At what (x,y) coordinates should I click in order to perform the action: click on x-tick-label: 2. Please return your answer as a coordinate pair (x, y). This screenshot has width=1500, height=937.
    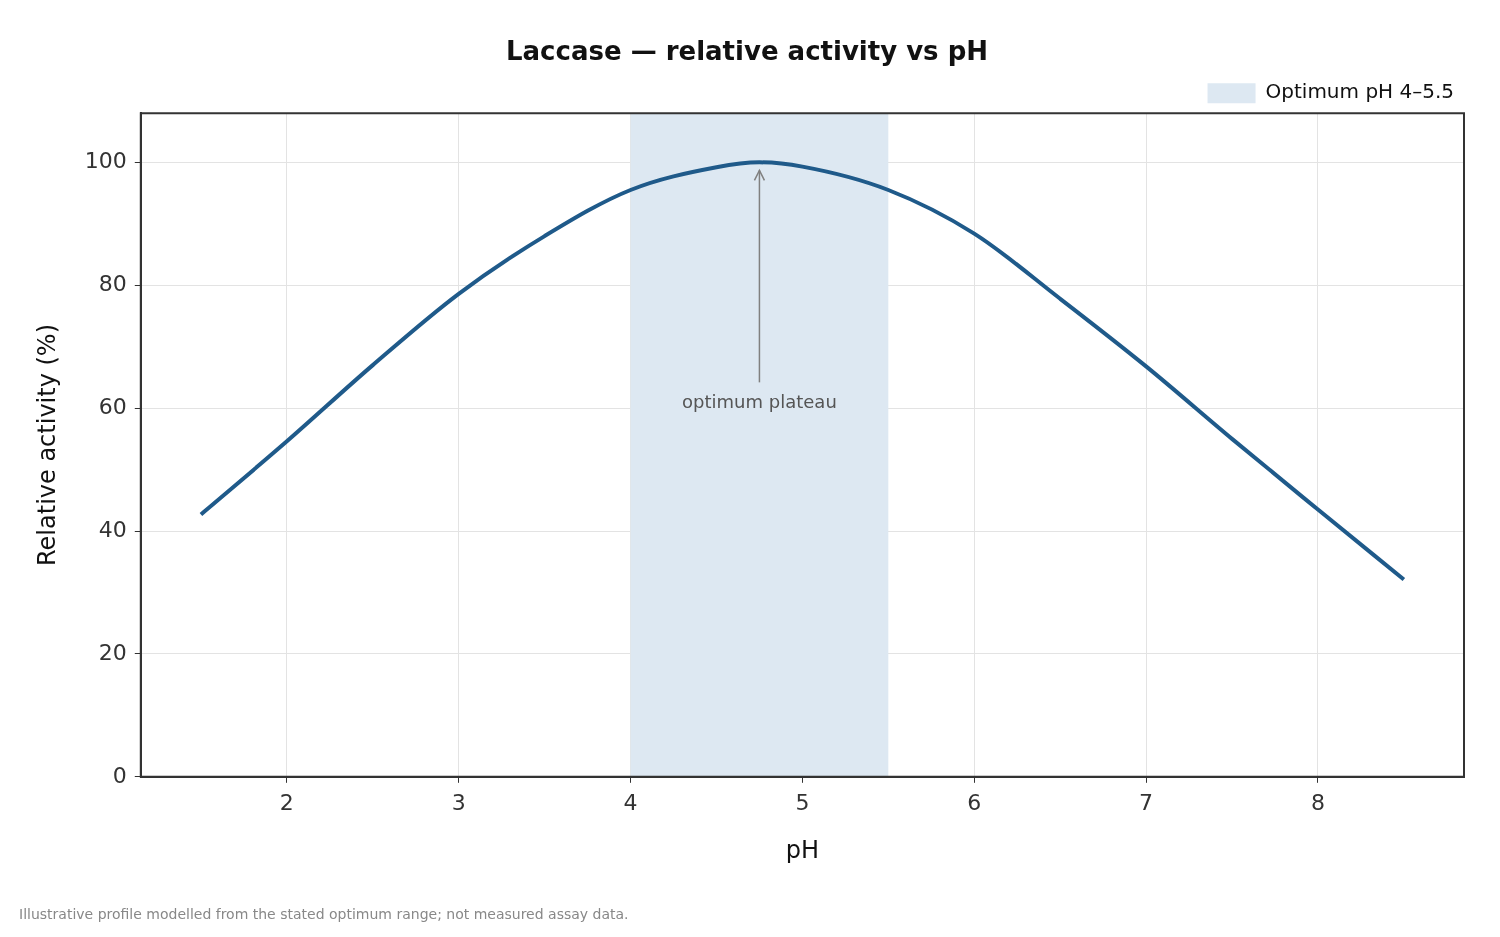
    Looking at the image, I should click on (286, 802).